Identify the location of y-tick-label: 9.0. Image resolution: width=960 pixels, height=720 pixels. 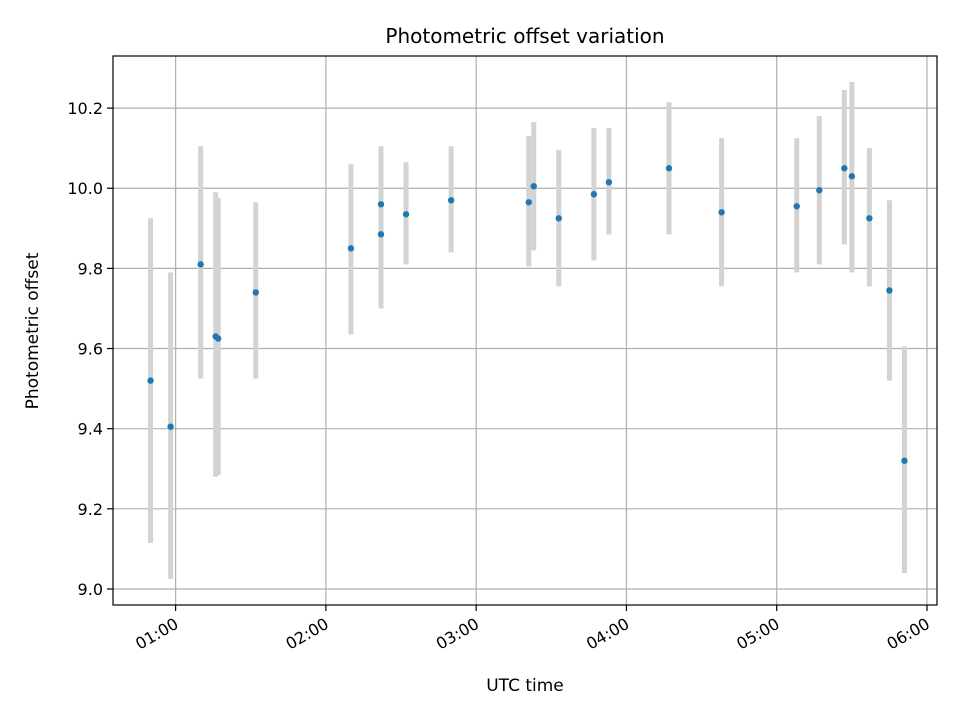
(90, 589).